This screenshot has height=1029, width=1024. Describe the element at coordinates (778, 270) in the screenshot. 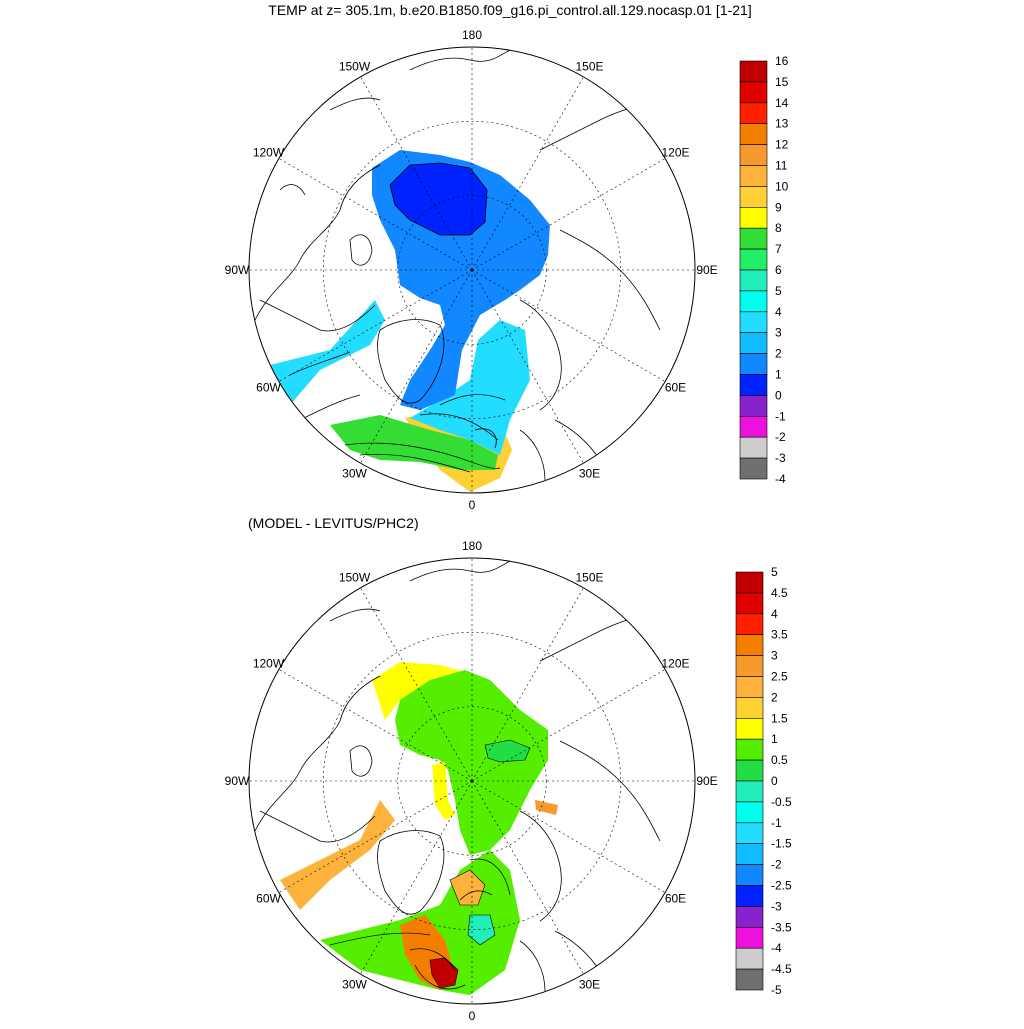

I see `colorbar-label: 6` at that location.